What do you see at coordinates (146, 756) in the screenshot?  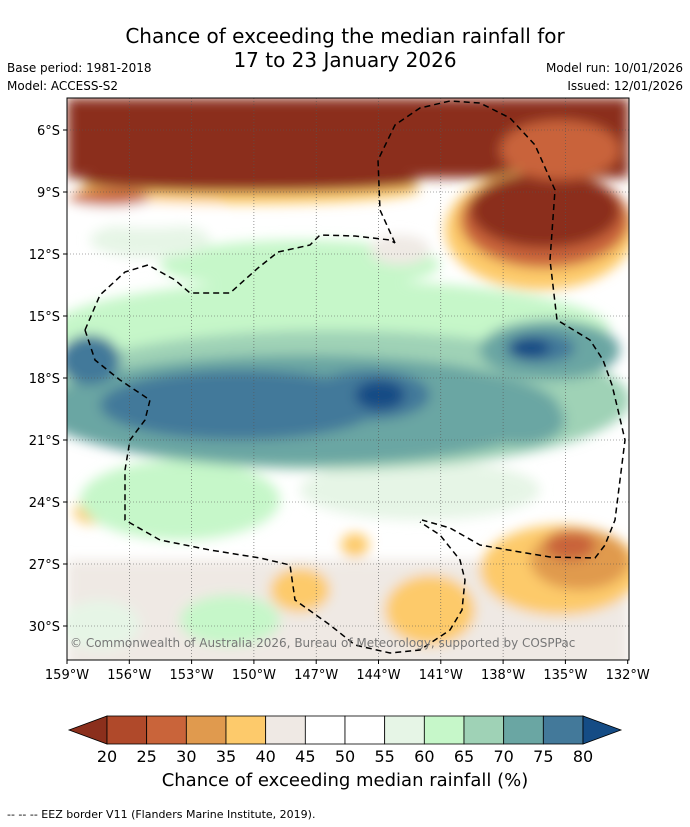 I see `colorbar-tick-label: 25` at bounding box center [146, 756].